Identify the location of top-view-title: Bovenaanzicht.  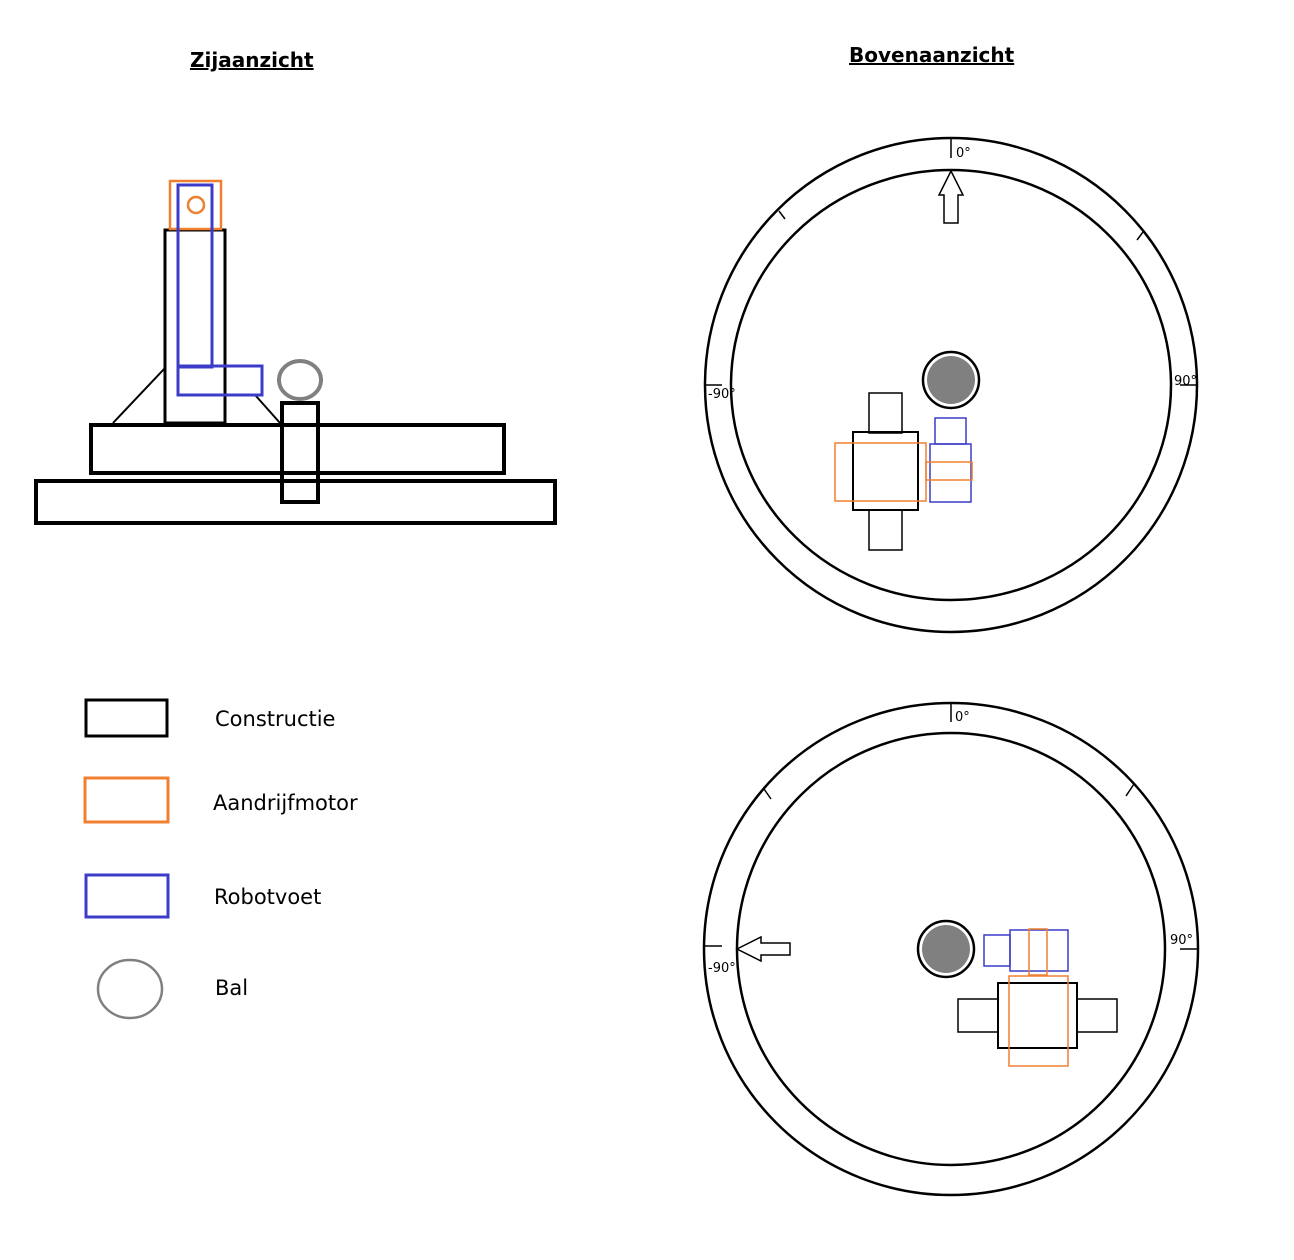
(932, 55).